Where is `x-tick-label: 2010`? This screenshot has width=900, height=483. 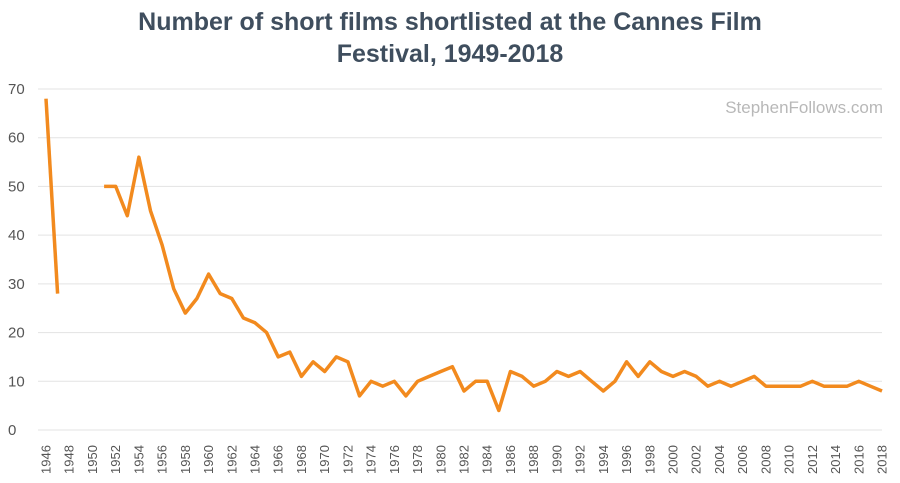
x-tick-label: 2010 is located at coordinates (789, 459).